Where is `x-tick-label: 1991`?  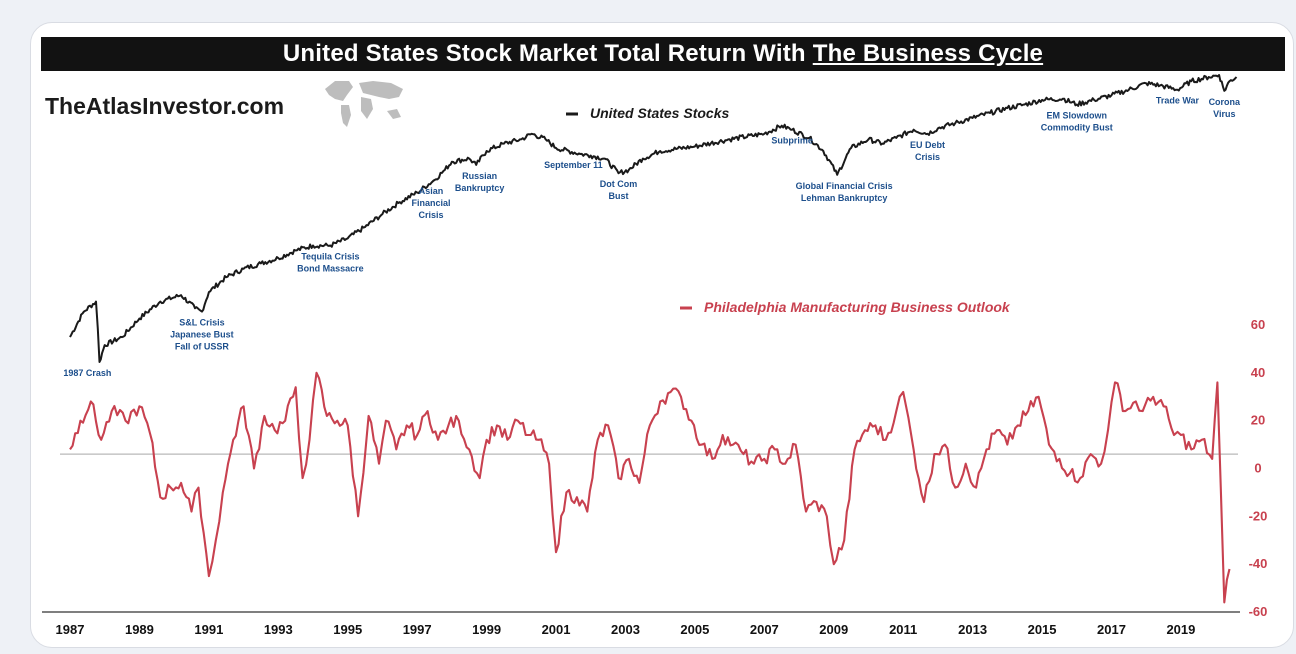 x-tick-label: 1991 is located at coordinates (208, 629).